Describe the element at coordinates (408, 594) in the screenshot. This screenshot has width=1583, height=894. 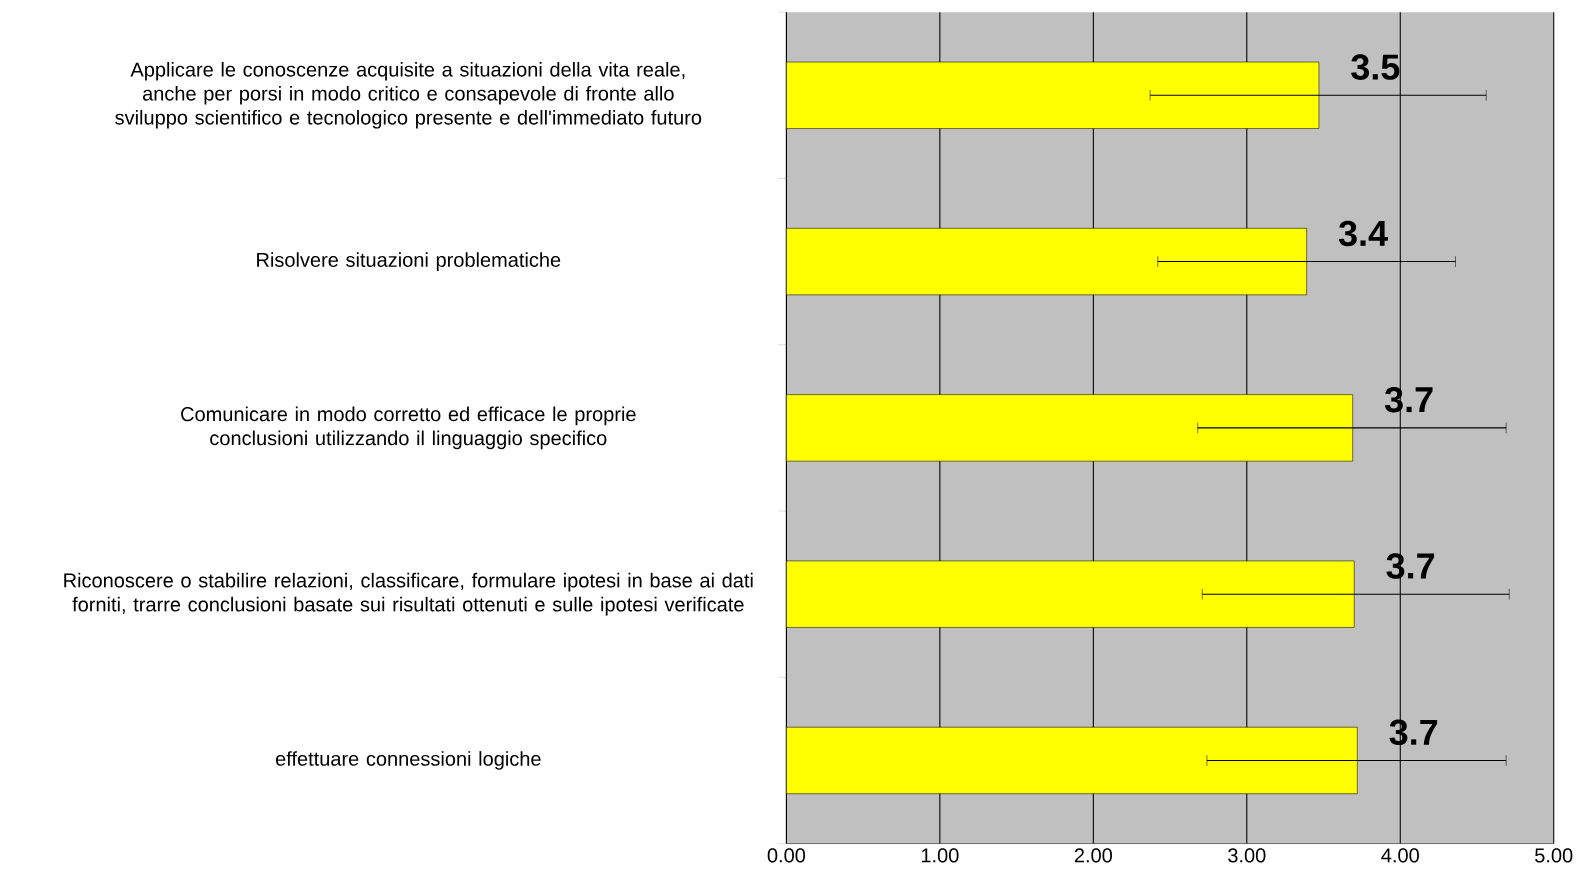
I see `y-tick-label: Riconoscere o stabilire relazioni, classificare, formulare ipotesi in base ai dati forniti, trarre conclusioni basate sui risultati ottenuti e sulle ipotesi verificate` at that location.